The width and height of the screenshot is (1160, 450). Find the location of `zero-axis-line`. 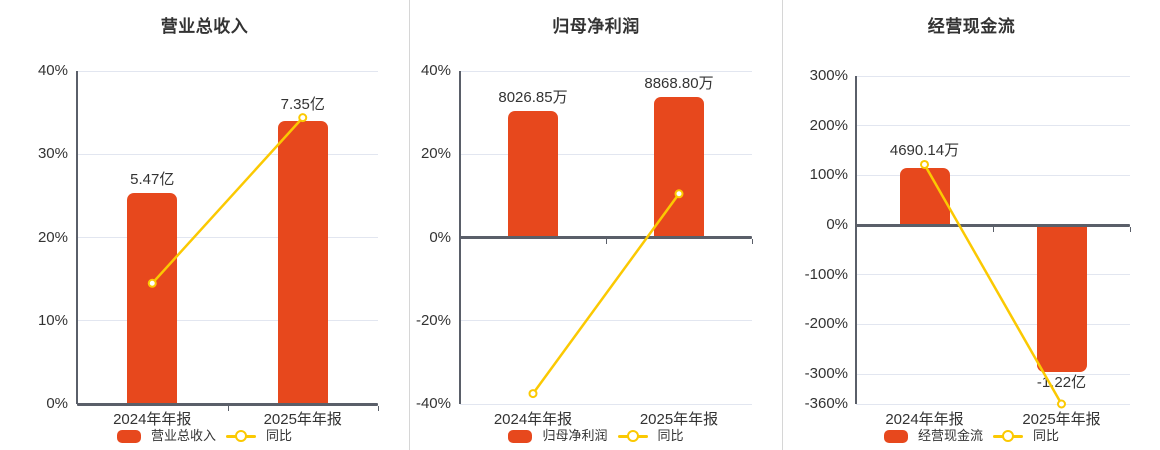

zero-axis-line is located at coordinates (227, 404).